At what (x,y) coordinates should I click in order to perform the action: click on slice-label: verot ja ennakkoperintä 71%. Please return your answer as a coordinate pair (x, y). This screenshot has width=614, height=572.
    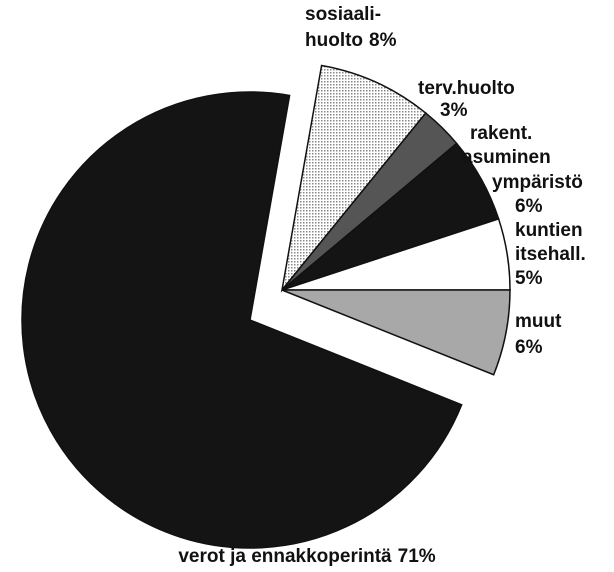
    Looking at the image, I should click on (306, 556).